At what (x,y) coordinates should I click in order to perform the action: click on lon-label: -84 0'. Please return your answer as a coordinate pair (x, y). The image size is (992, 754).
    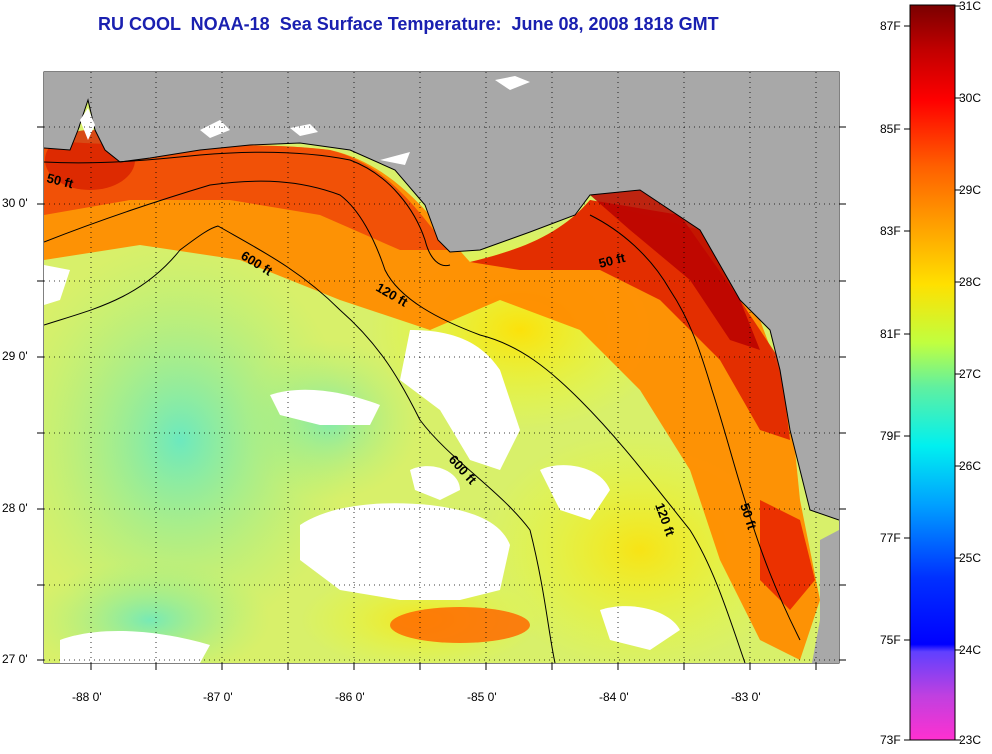
    Looking at the image, I should click on (614, 697).